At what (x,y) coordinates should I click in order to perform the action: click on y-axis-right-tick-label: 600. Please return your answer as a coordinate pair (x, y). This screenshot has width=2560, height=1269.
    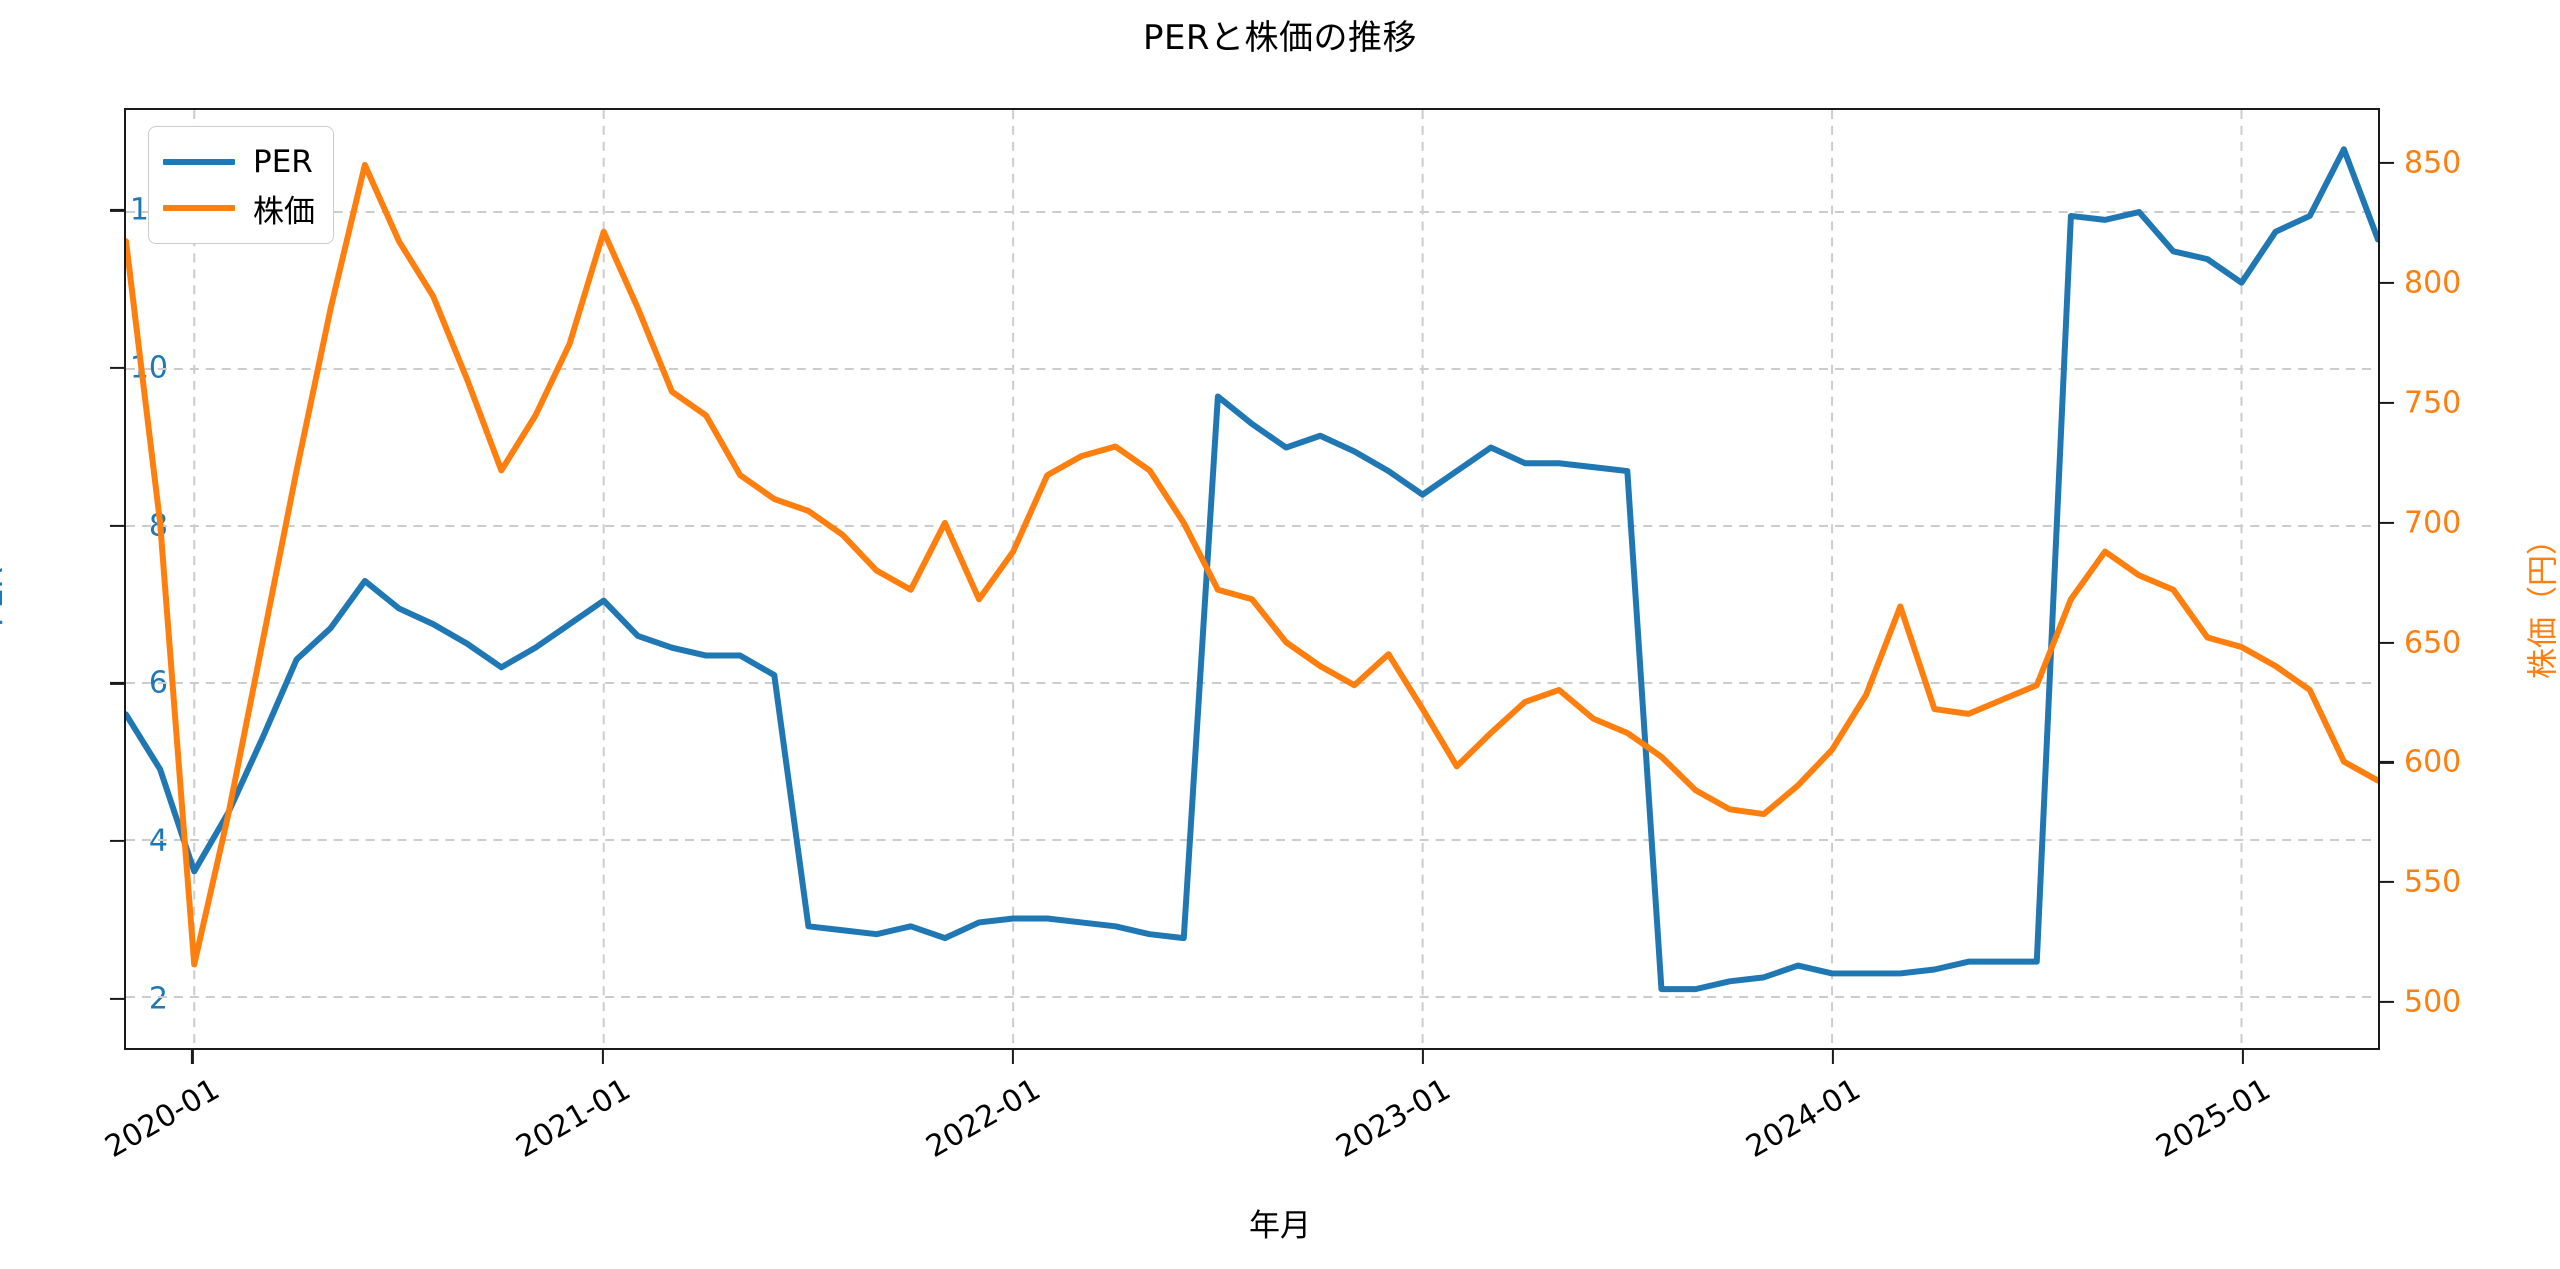
    Looking at the image, I should click on (2433, 762).